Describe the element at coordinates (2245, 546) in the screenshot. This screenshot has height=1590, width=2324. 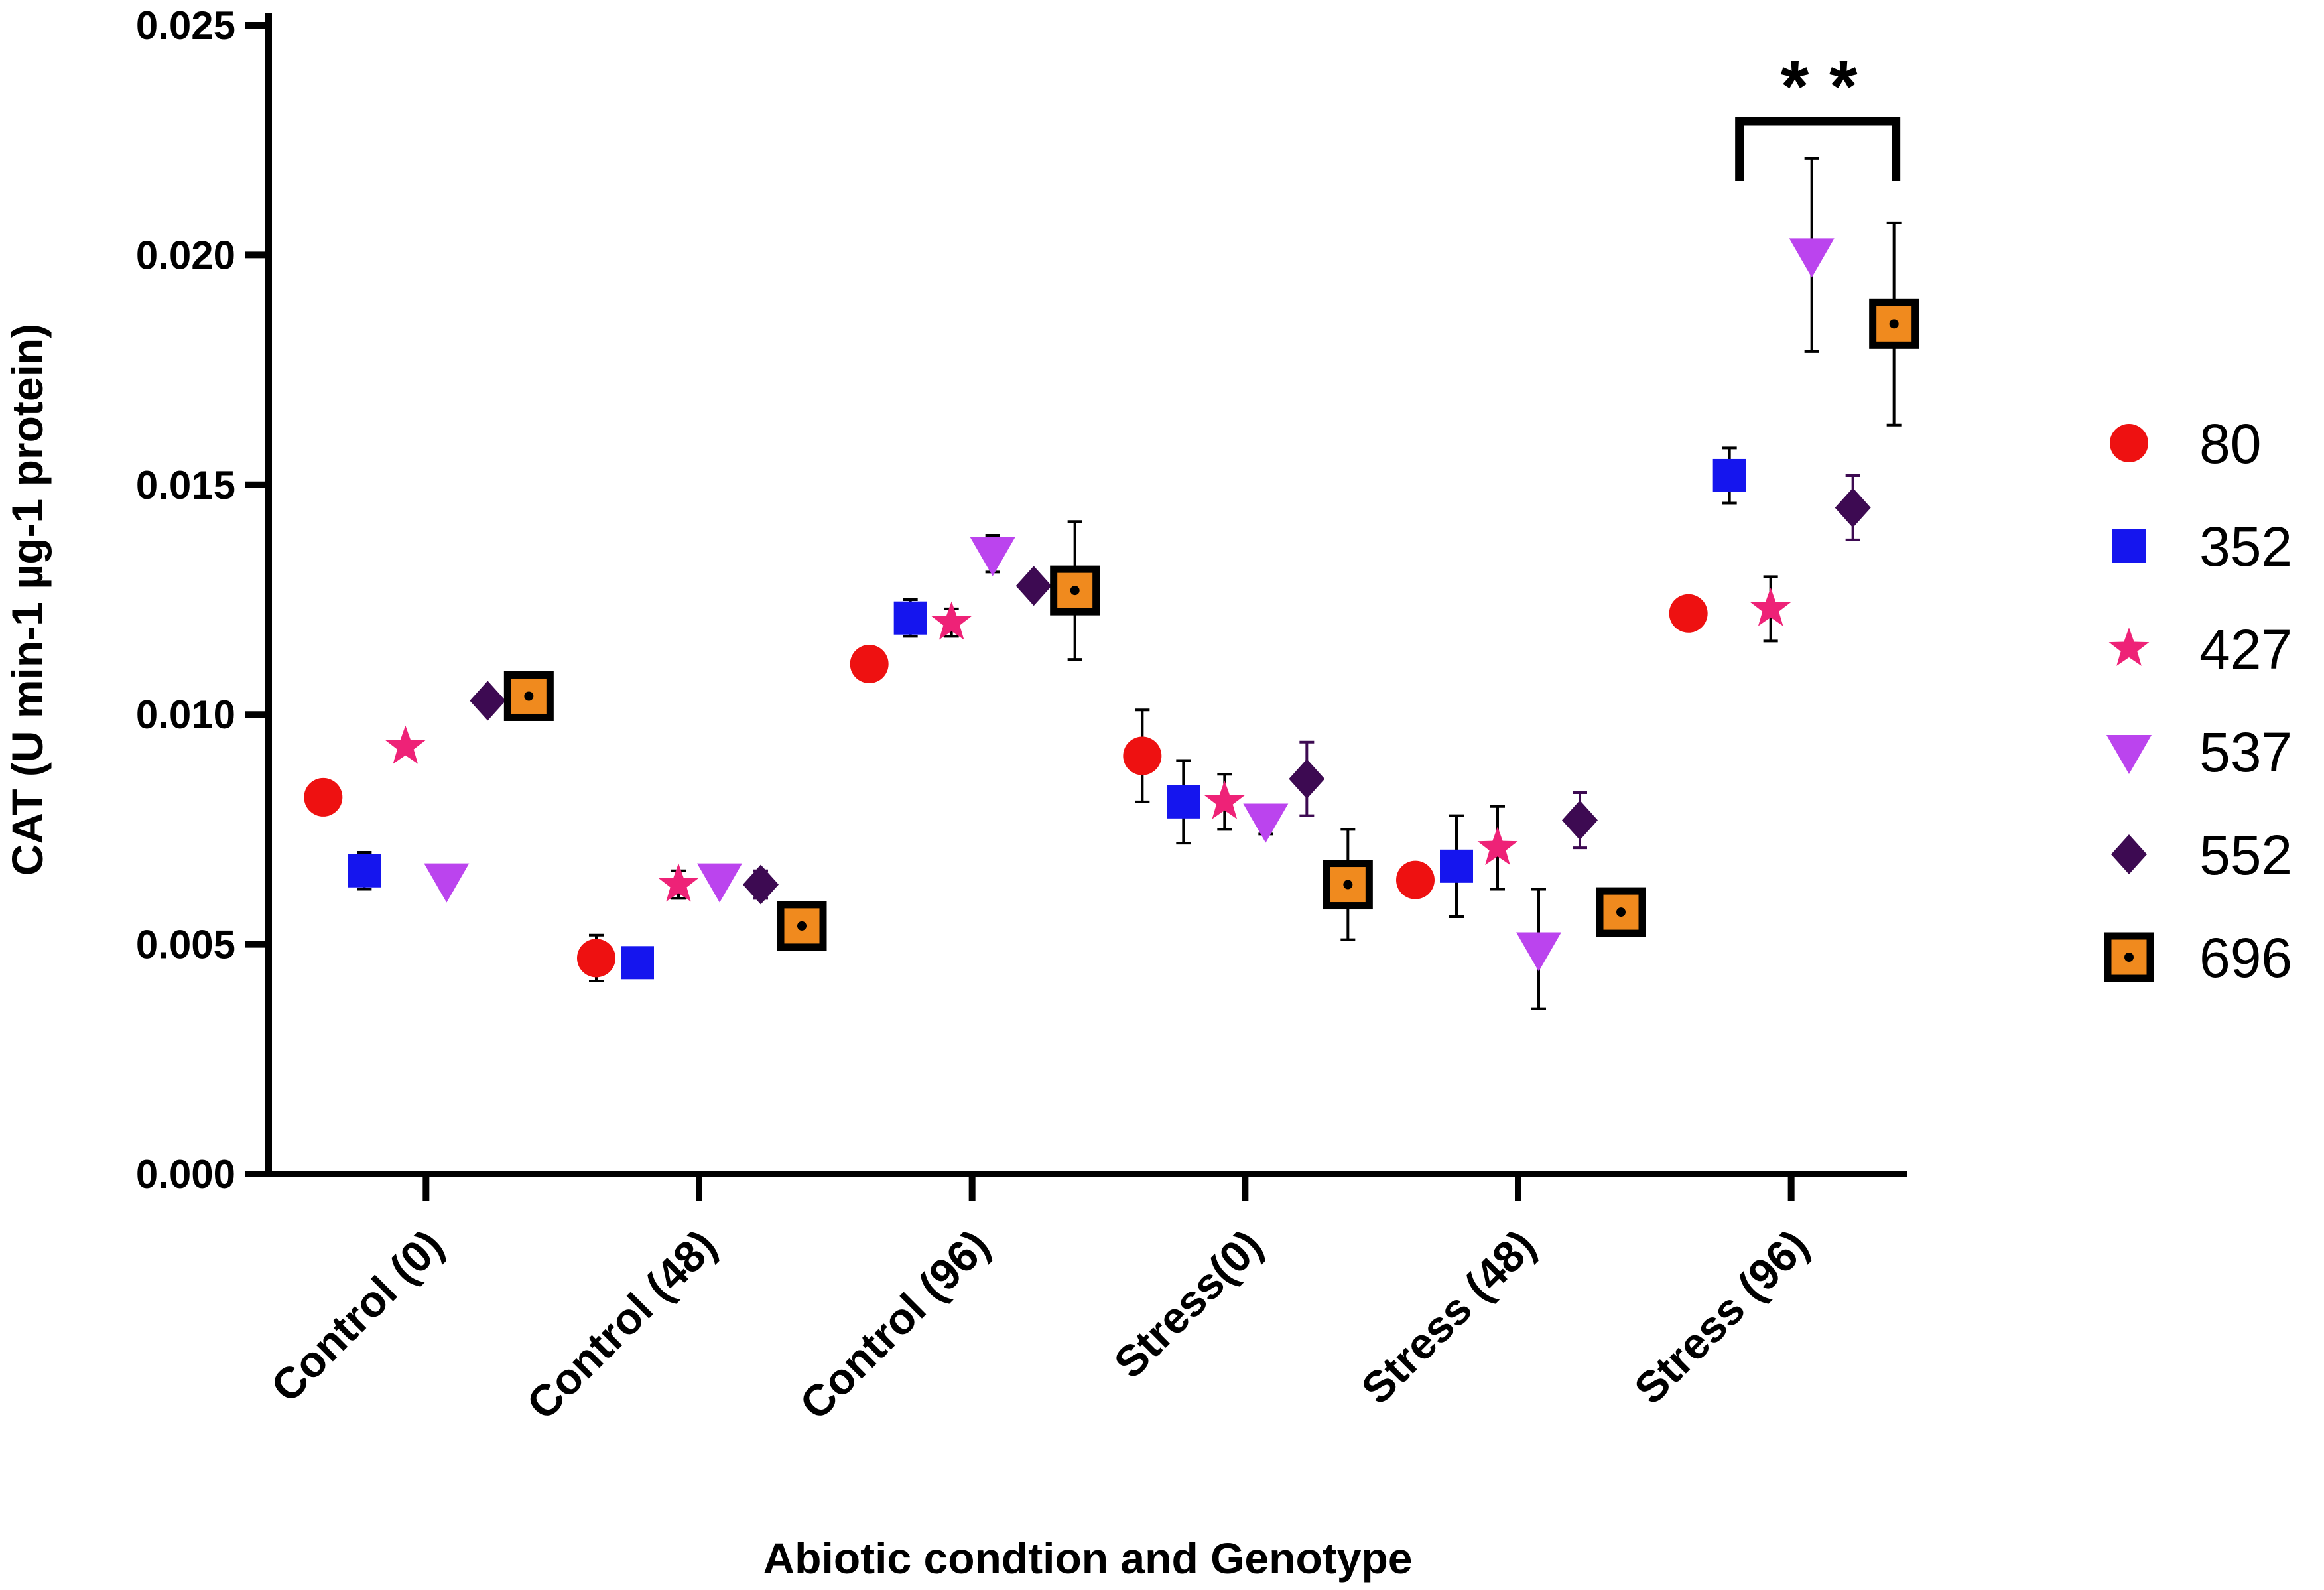
I see `legend-label: 352` at that location.